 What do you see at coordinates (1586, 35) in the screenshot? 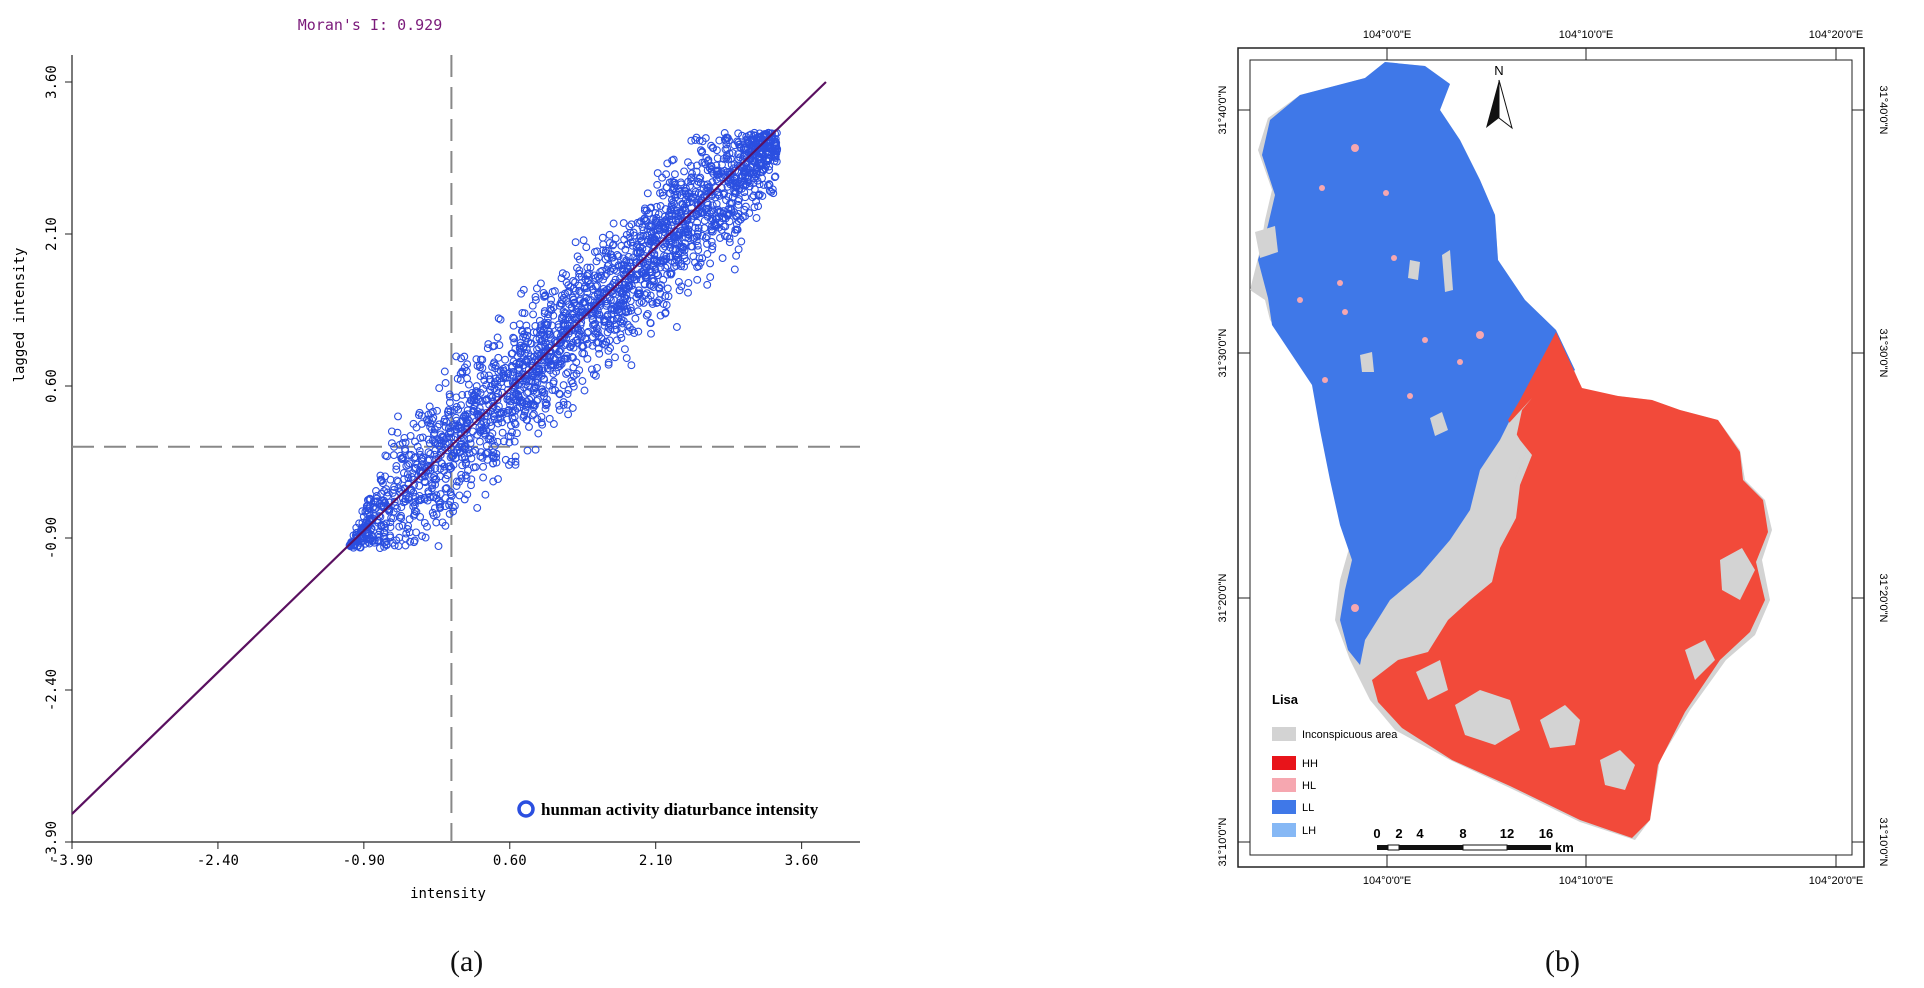
I see `lon-label-top-2: 104°10'0"E` at bounding box center [1586, 35].